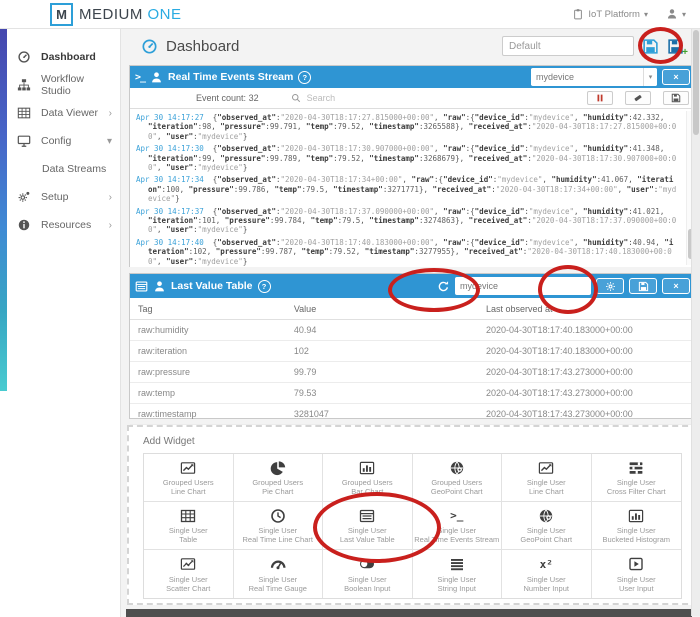 The height and width of the screenshot is (617, 700). I want to click on sidebar-item-data-streams: Data Streams, so click(74, 169).